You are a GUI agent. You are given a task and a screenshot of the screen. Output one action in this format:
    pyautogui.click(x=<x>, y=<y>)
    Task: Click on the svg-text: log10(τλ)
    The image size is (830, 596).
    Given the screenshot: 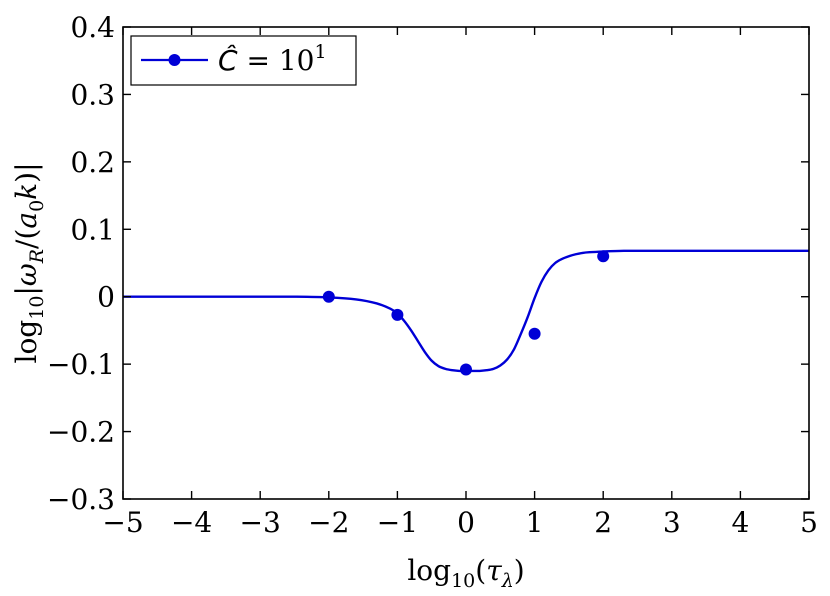 What is the action you would take?
    pyautogui.click(x=465, y=572)
    